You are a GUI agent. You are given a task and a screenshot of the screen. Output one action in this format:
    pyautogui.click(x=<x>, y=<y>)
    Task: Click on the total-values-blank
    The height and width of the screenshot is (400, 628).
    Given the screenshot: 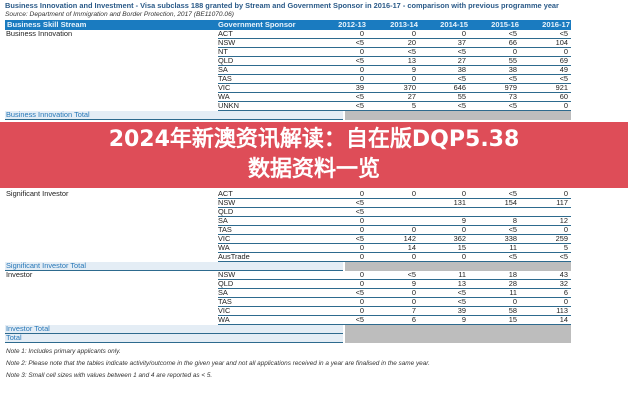 What is the action you would take?
    pyautogui.click(x=458, y=329)
    